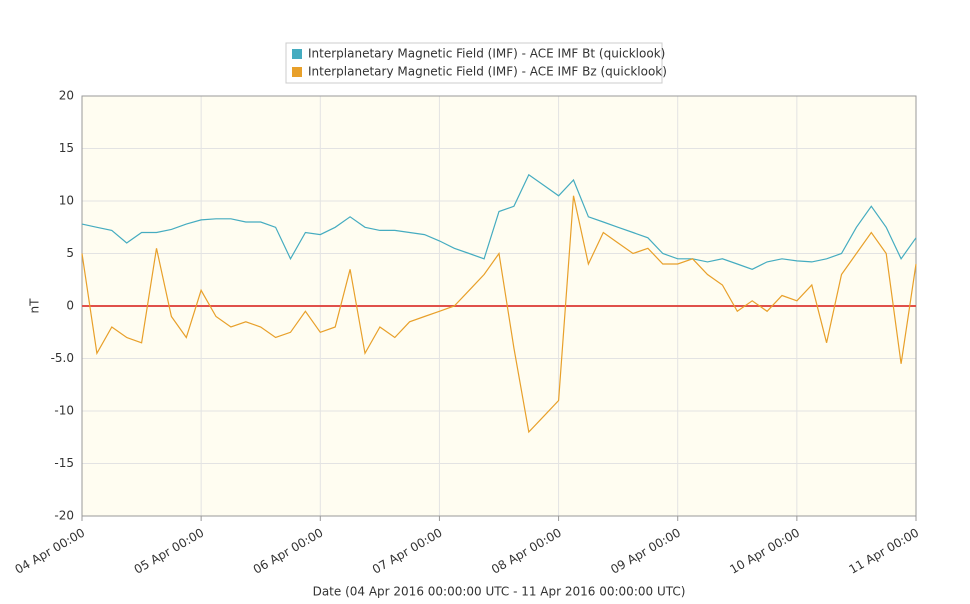 This screenshot has width=970, height=604. Describe the element at coordinates (66, 148) in the screenshot. I see `y-tick-label: 15` at that location.